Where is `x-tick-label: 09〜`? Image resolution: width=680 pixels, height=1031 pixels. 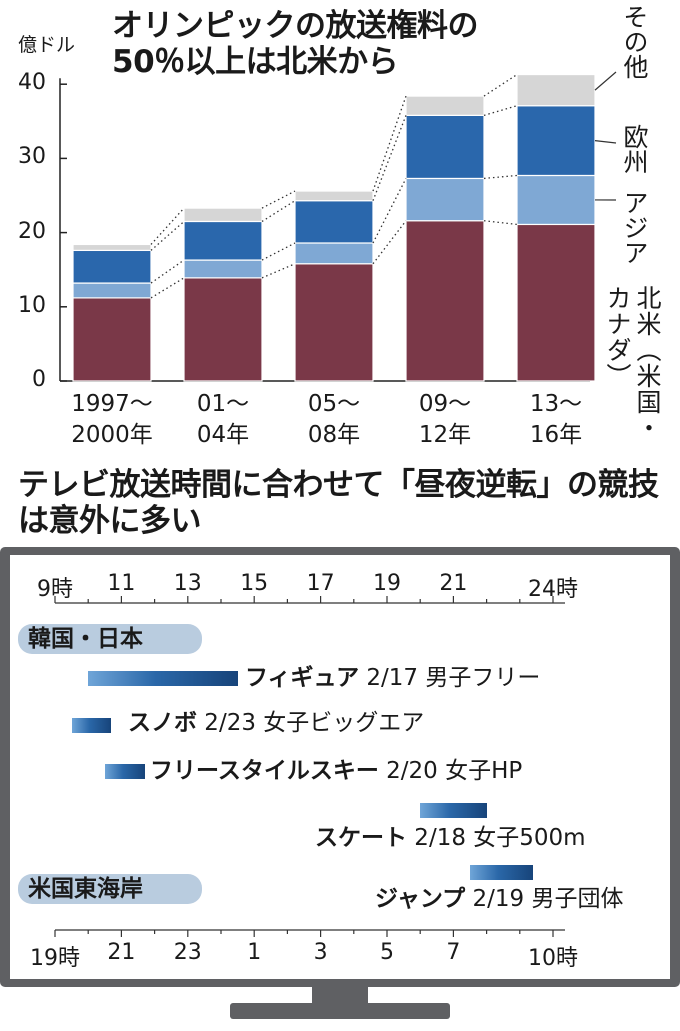 x-tick-label: 09〜 is located at coordinates (445, 404).